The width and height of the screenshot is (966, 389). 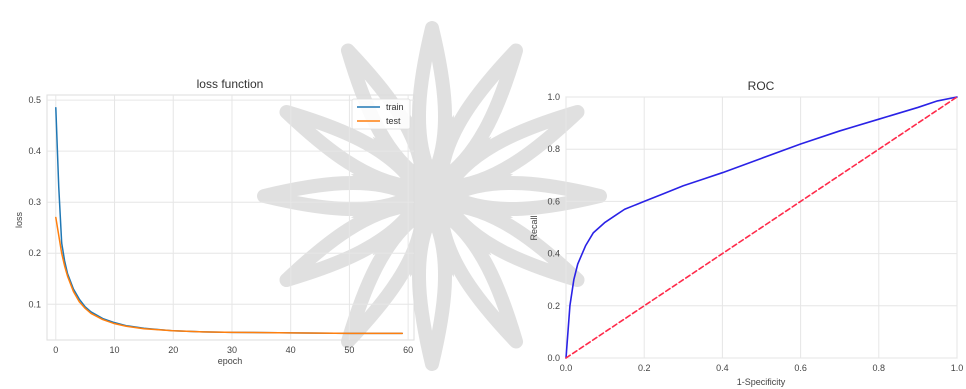 I want to click on roc-x-tick-label: 0.0, so click(x=566, y=368).